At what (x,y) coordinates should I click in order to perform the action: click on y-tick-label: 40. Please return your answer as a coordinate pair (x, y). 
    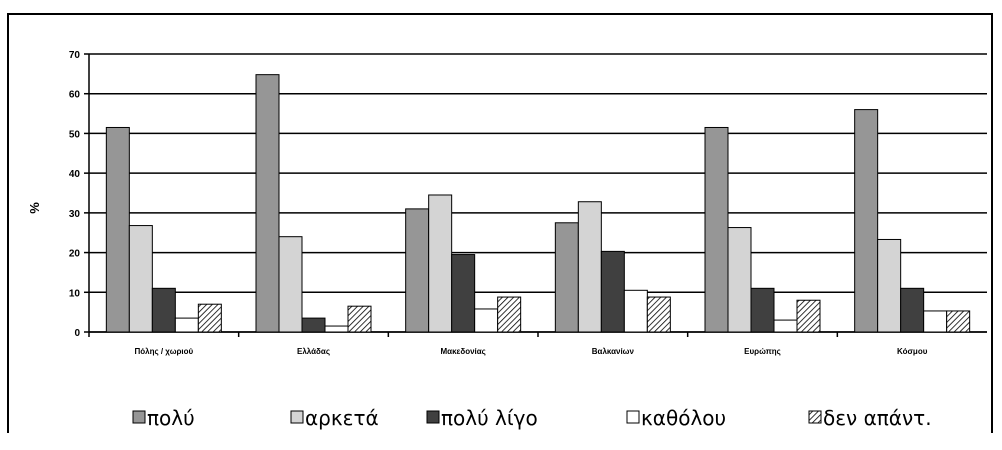
    Looking at the image, I should click on (75, 174).